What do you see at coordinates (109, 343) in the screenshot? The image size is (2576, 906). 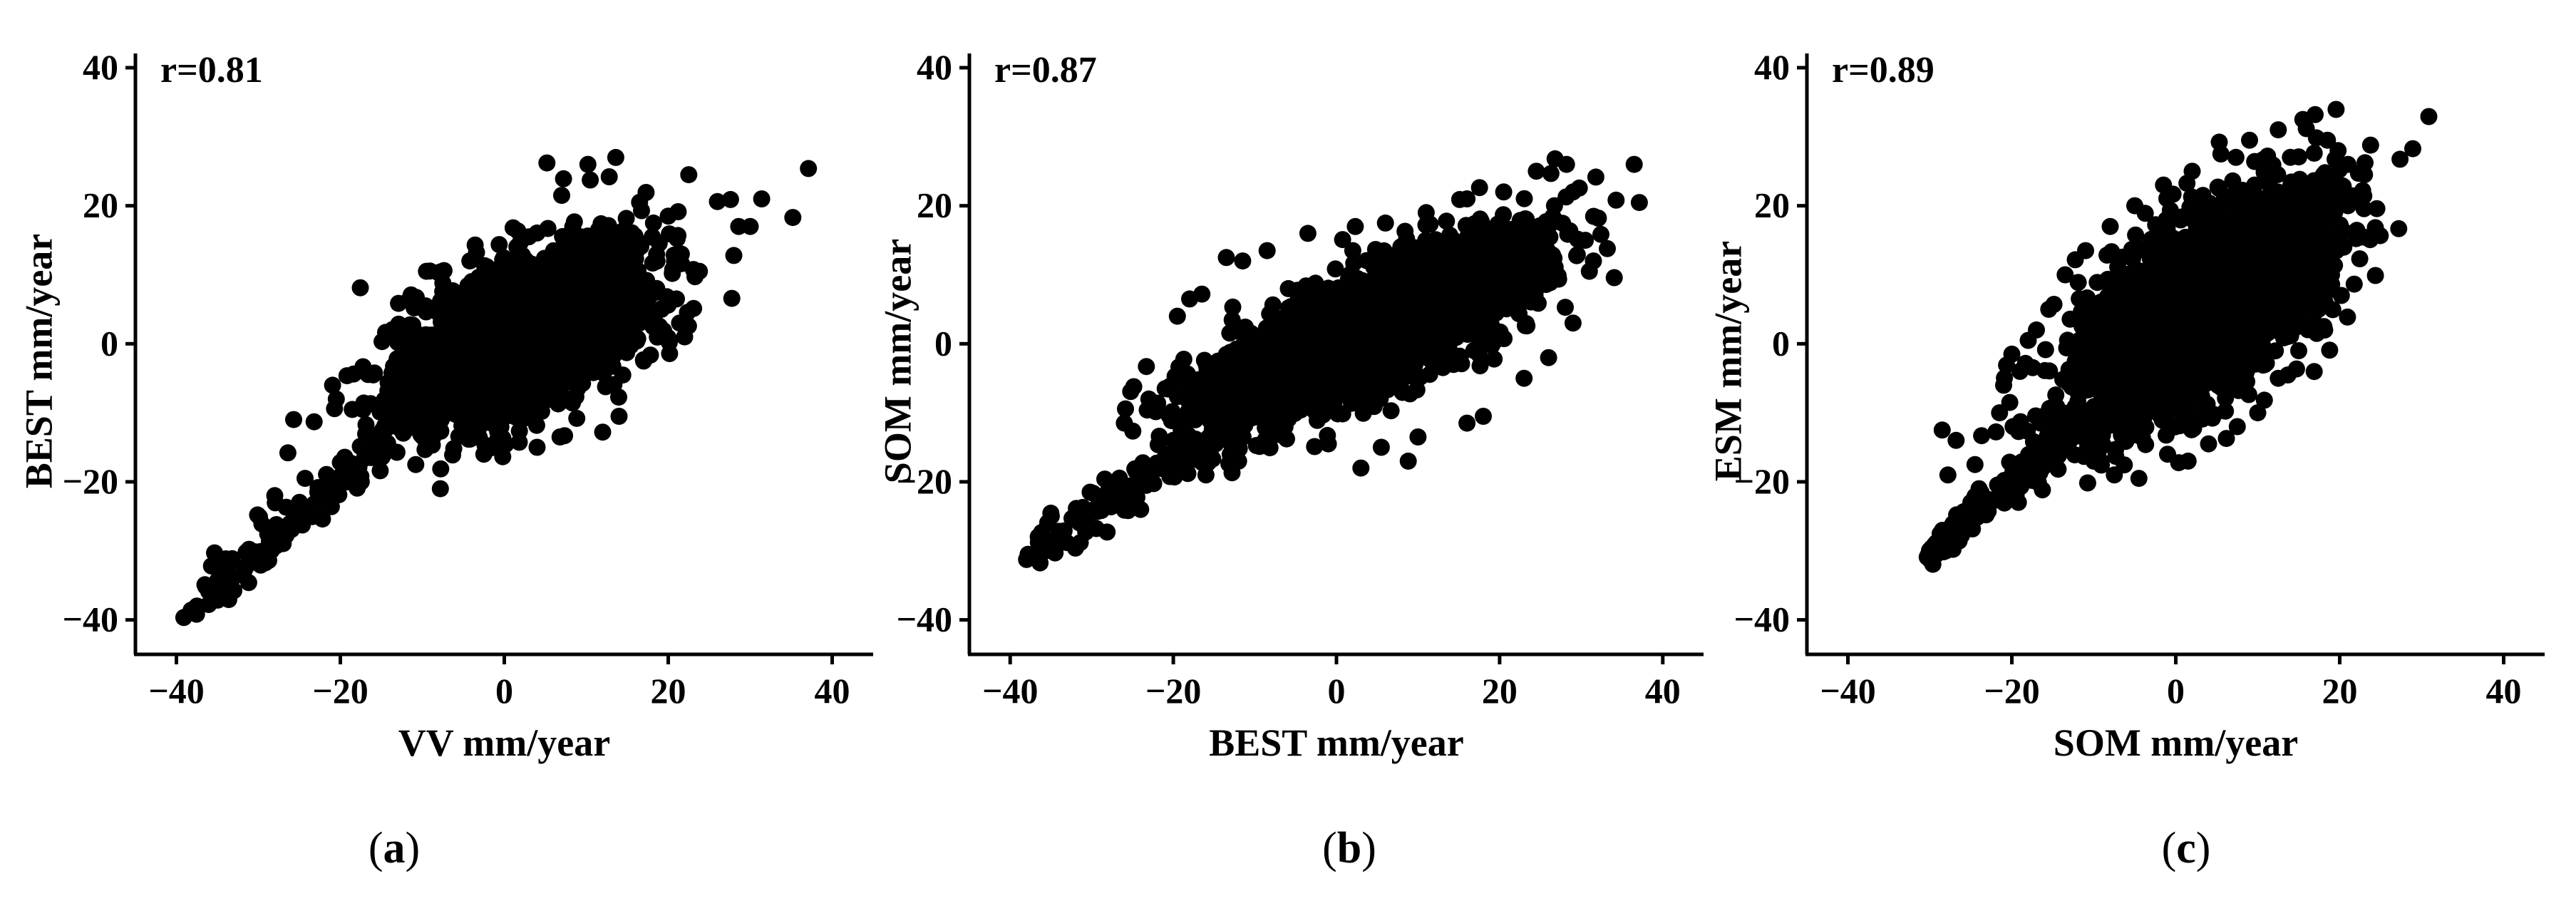 I see `y-tick-label: 0` at bounding box center [109, 343].